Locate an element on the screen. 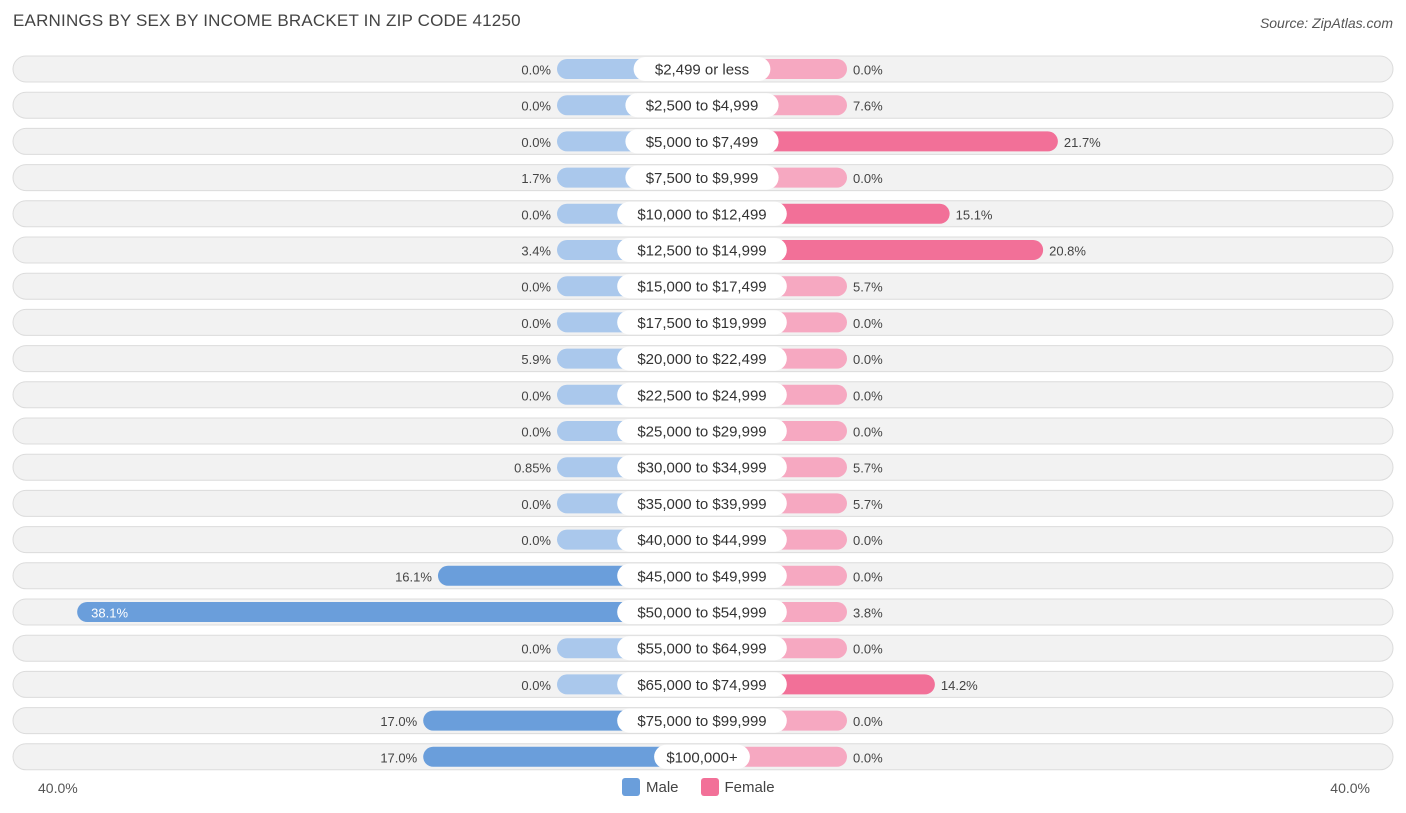 This screenshot has height=813, width=1406. female-value-label: 21.7% is located at coordinates (1082, 142).